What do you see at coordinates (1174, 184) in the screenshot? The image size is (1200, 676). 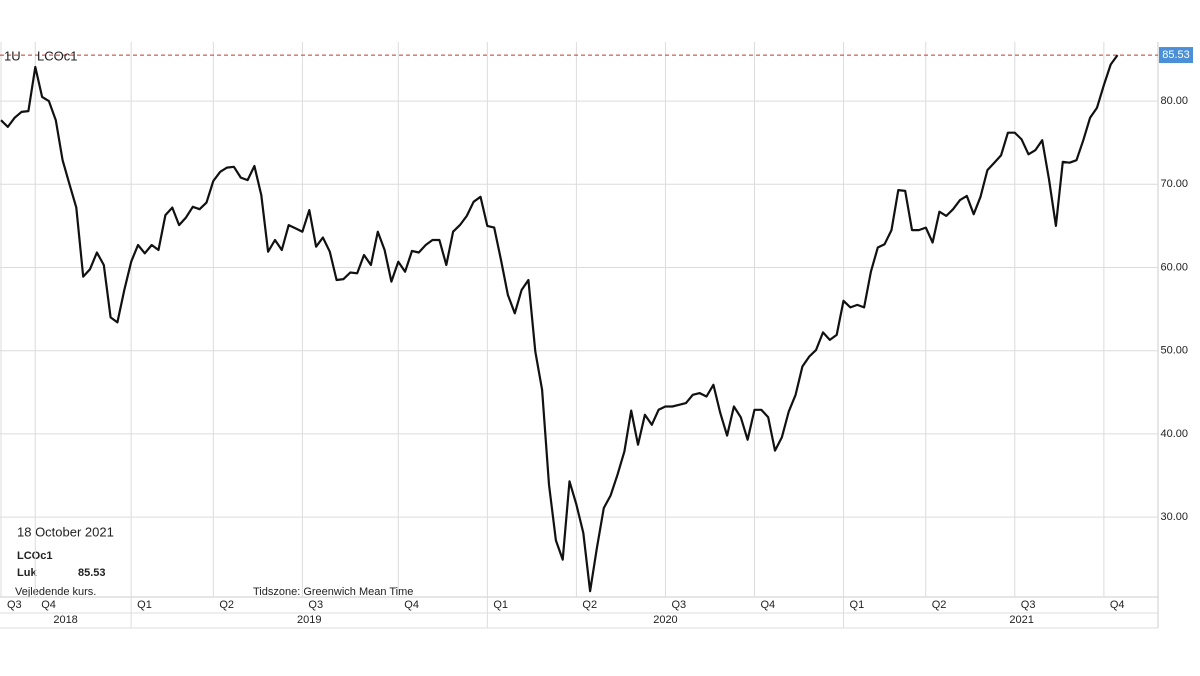 I see `y-tick-label: 70.00` at bounding box center [1174, 184].